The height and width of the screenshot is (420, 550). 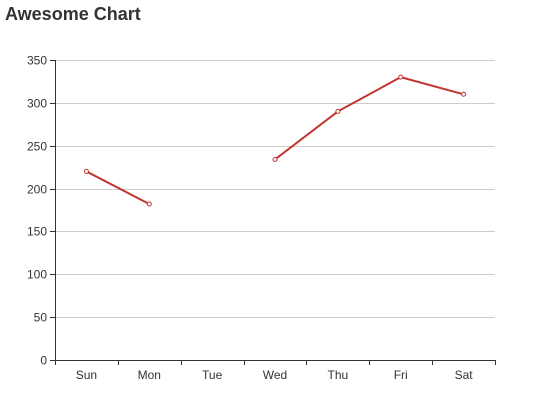 I want to click on x-tick-label: Tue, so click(x=212, y=375).